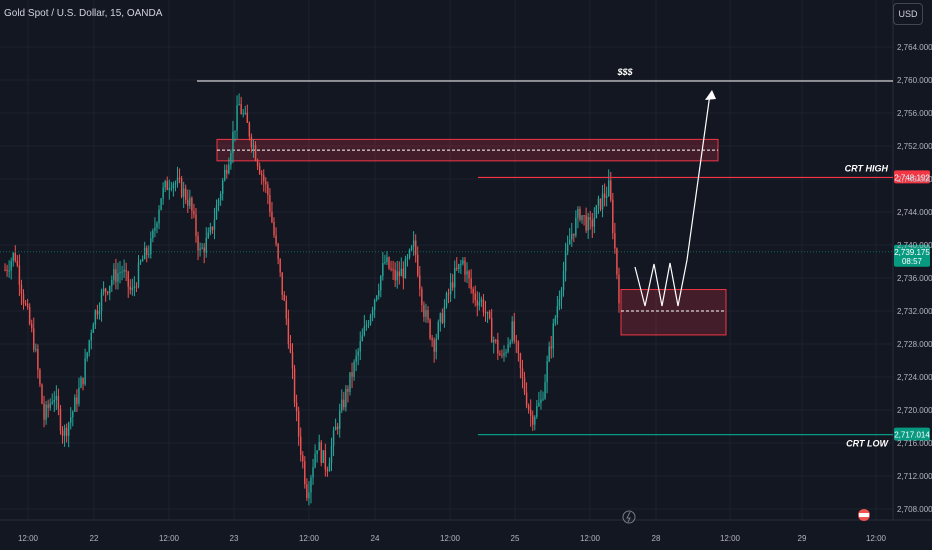 The width and height of the screenshot is (932, 550). I want to click on chart-title: Gold Spot / U.S. Dollar, 15, OANDA, so click(83, 13).